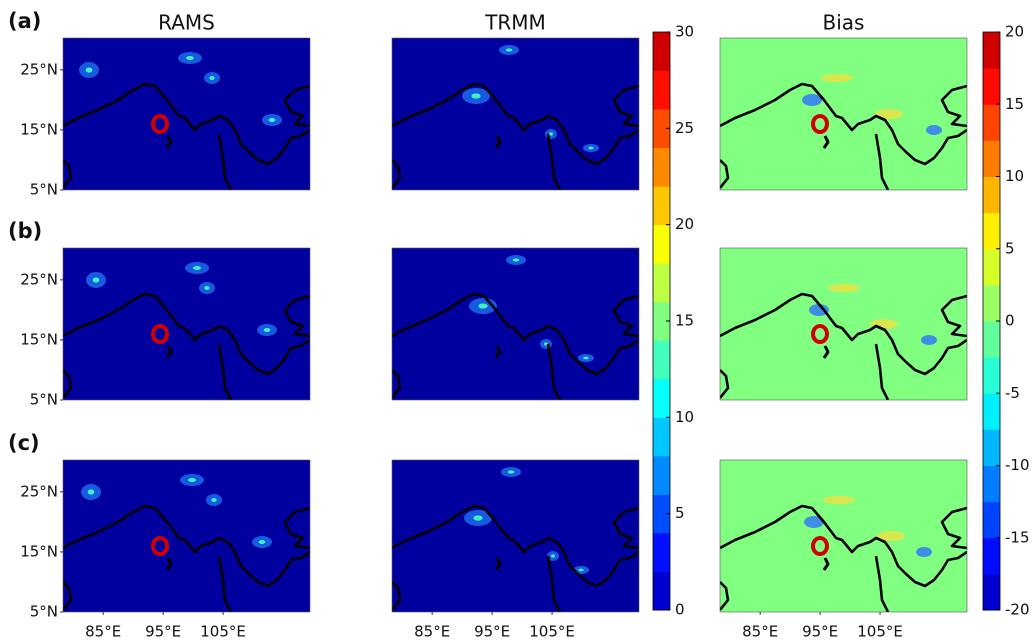  I want to click on colorbar-tick-label: 30, so click(684, 32).